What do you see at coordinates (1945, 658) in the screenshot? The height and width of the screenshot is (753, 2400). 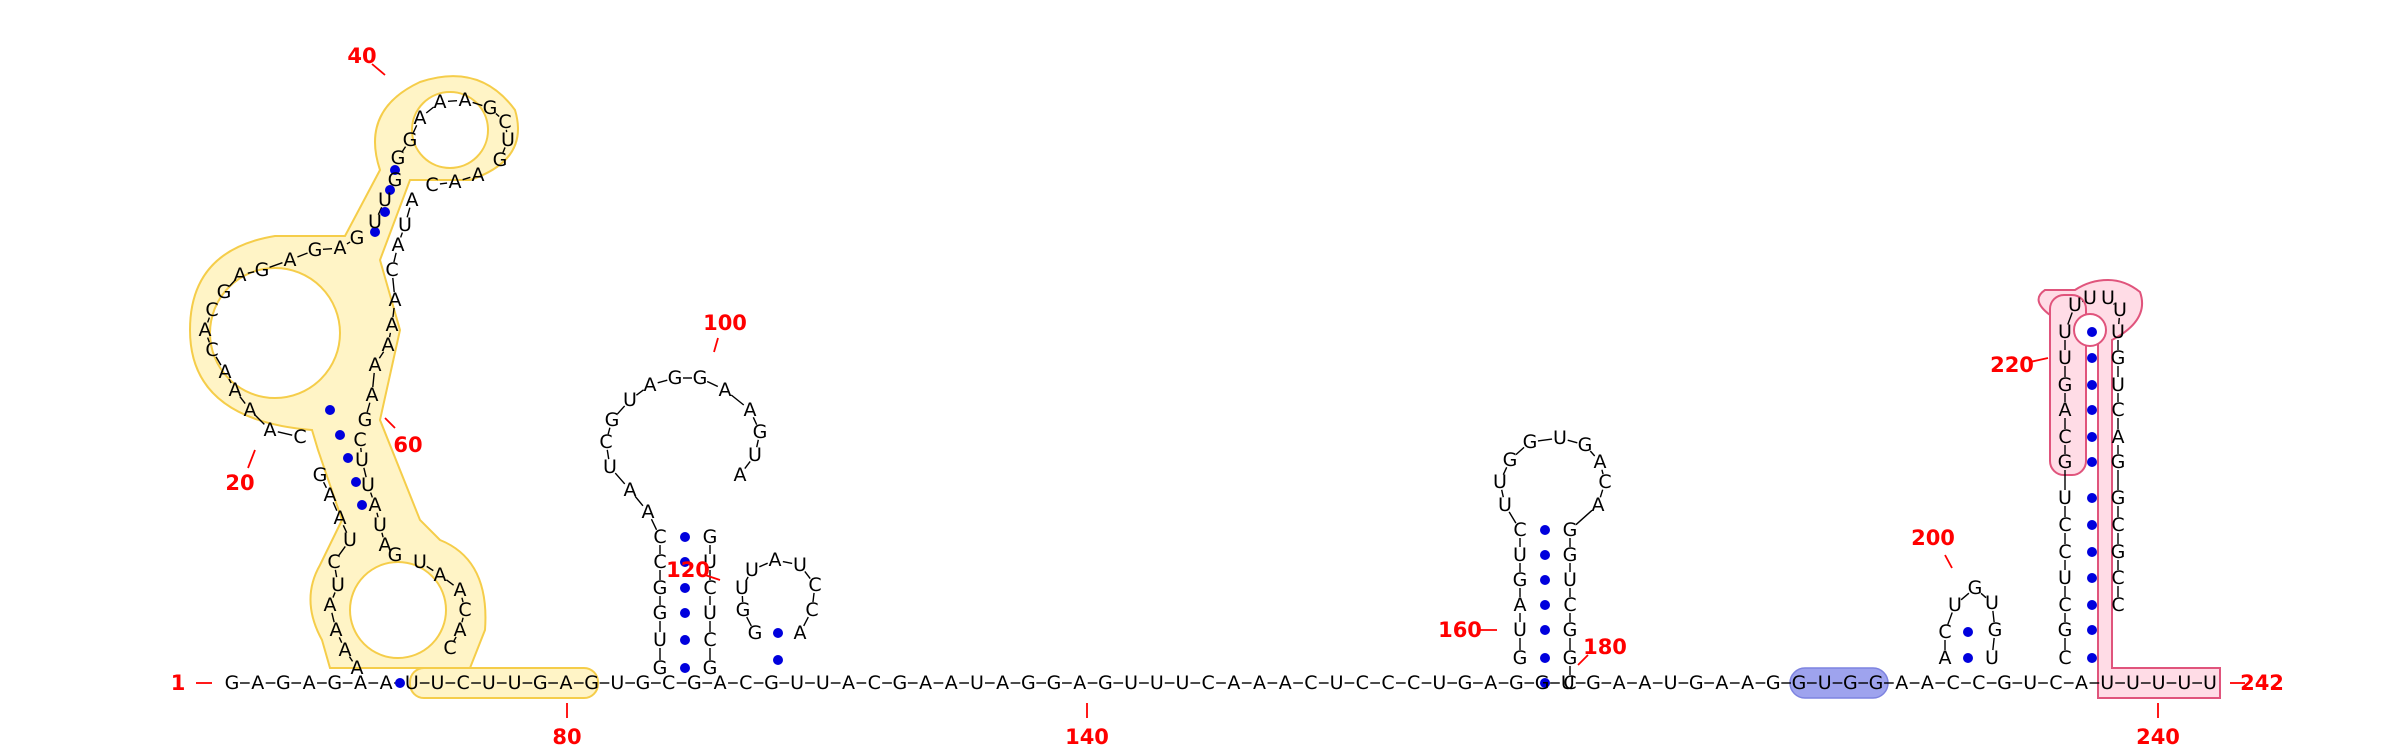 I see `nucleotide-hairpin-200: A` at bounding box center [1945, 658].